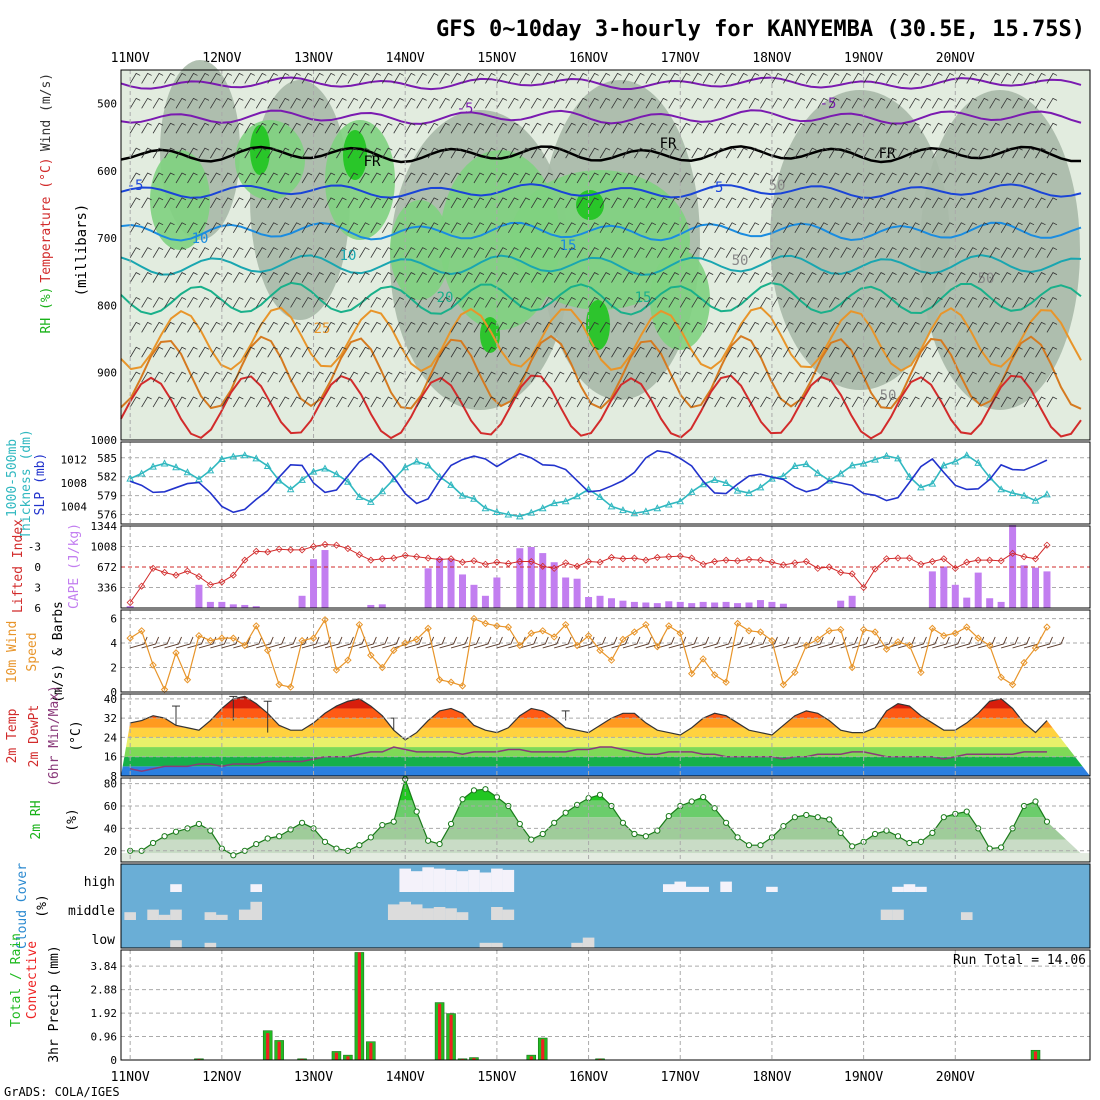 The width and height of the screenshot is (1100, 1100). I want to click on cloud-block-high, so click(462, 881).